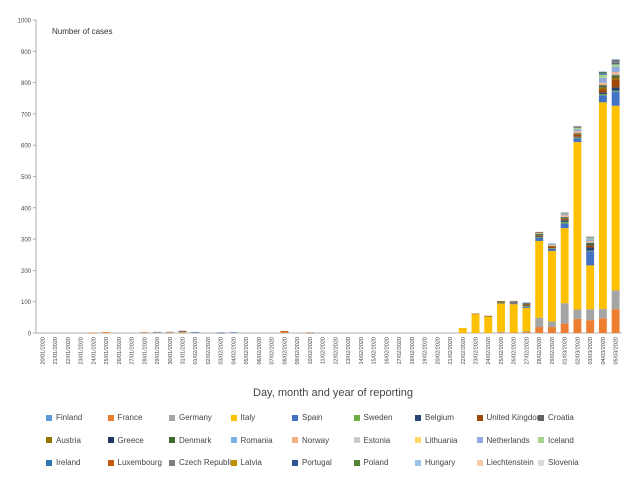  What do you see at coordinates (558, 462) in the screenshot?
I see `legend-item: Slovenia` at bounding box center [558, 462].